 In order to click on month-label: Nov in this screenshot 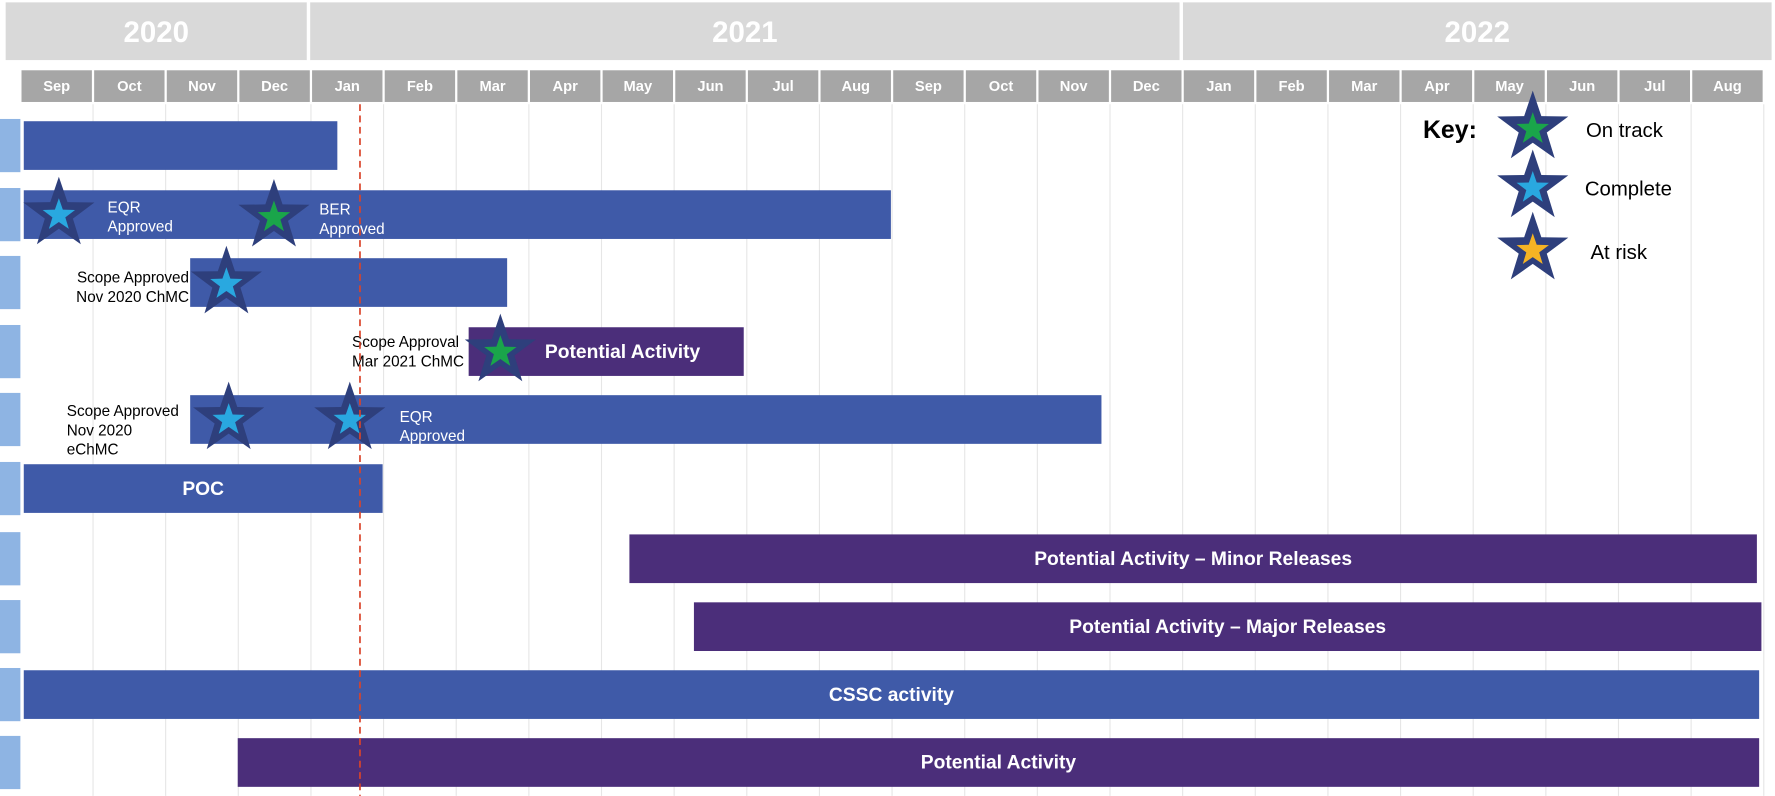, I will do `click(1074, 87)`.